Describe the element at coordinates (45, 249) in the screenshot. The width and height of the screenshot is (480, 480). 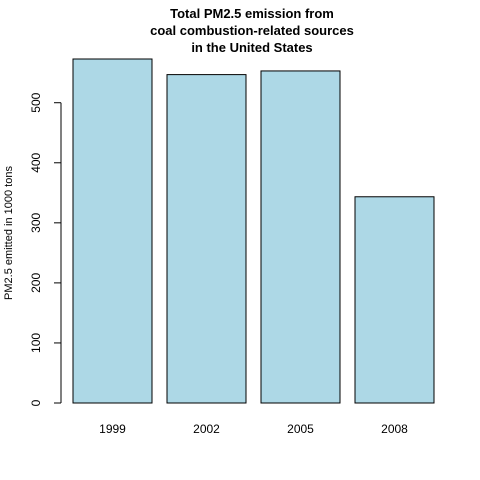
I see `y-axis: 0 100 200 300 400 500` at that location.